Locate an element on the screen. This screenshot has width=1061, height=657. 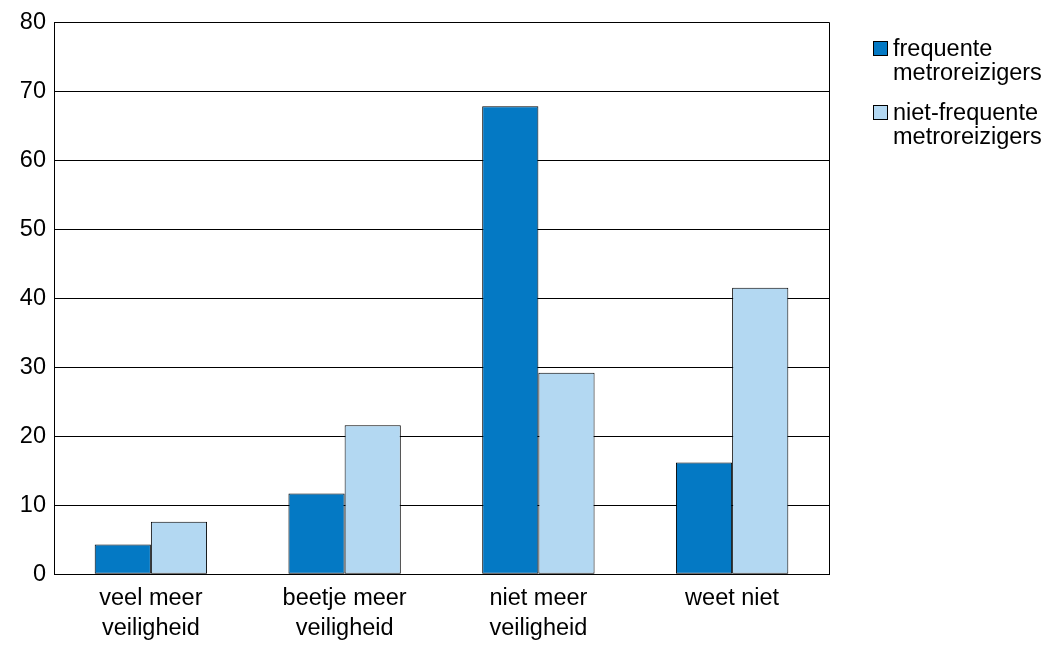
y-tick-label: 40 is located at coordinates (32, 296).